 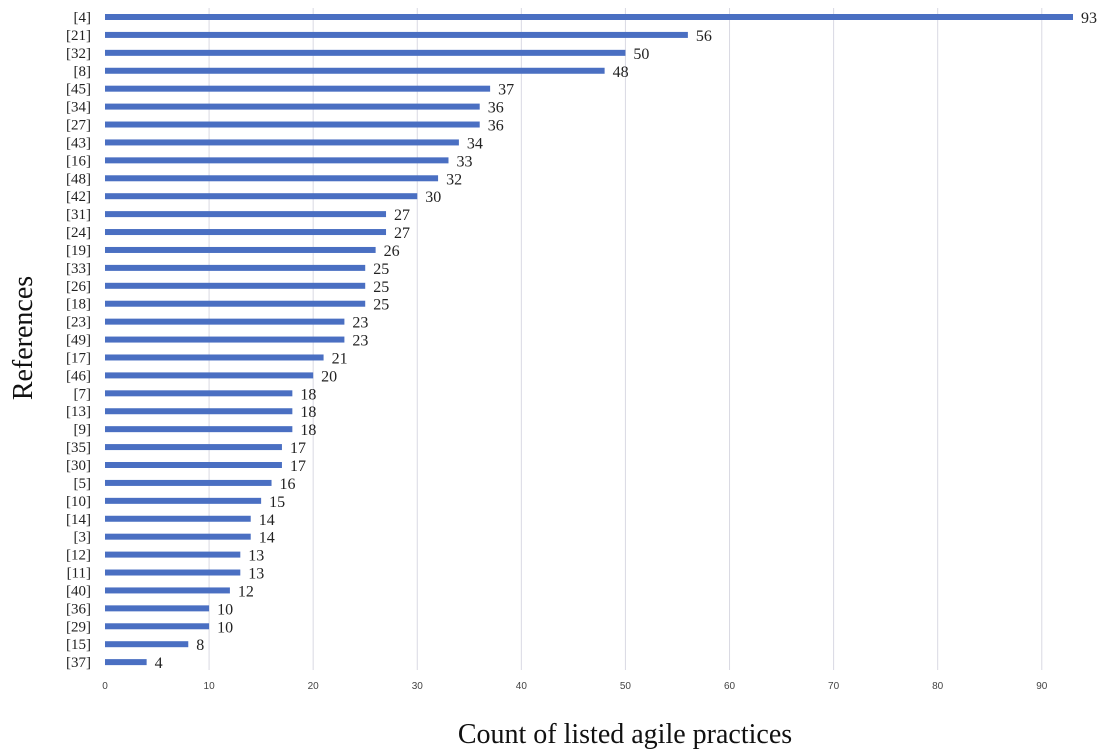 What do you see at coordinates (78, 502) in the screenshot?
I see `reference-label: [10]` at bounding box center [78, 502].